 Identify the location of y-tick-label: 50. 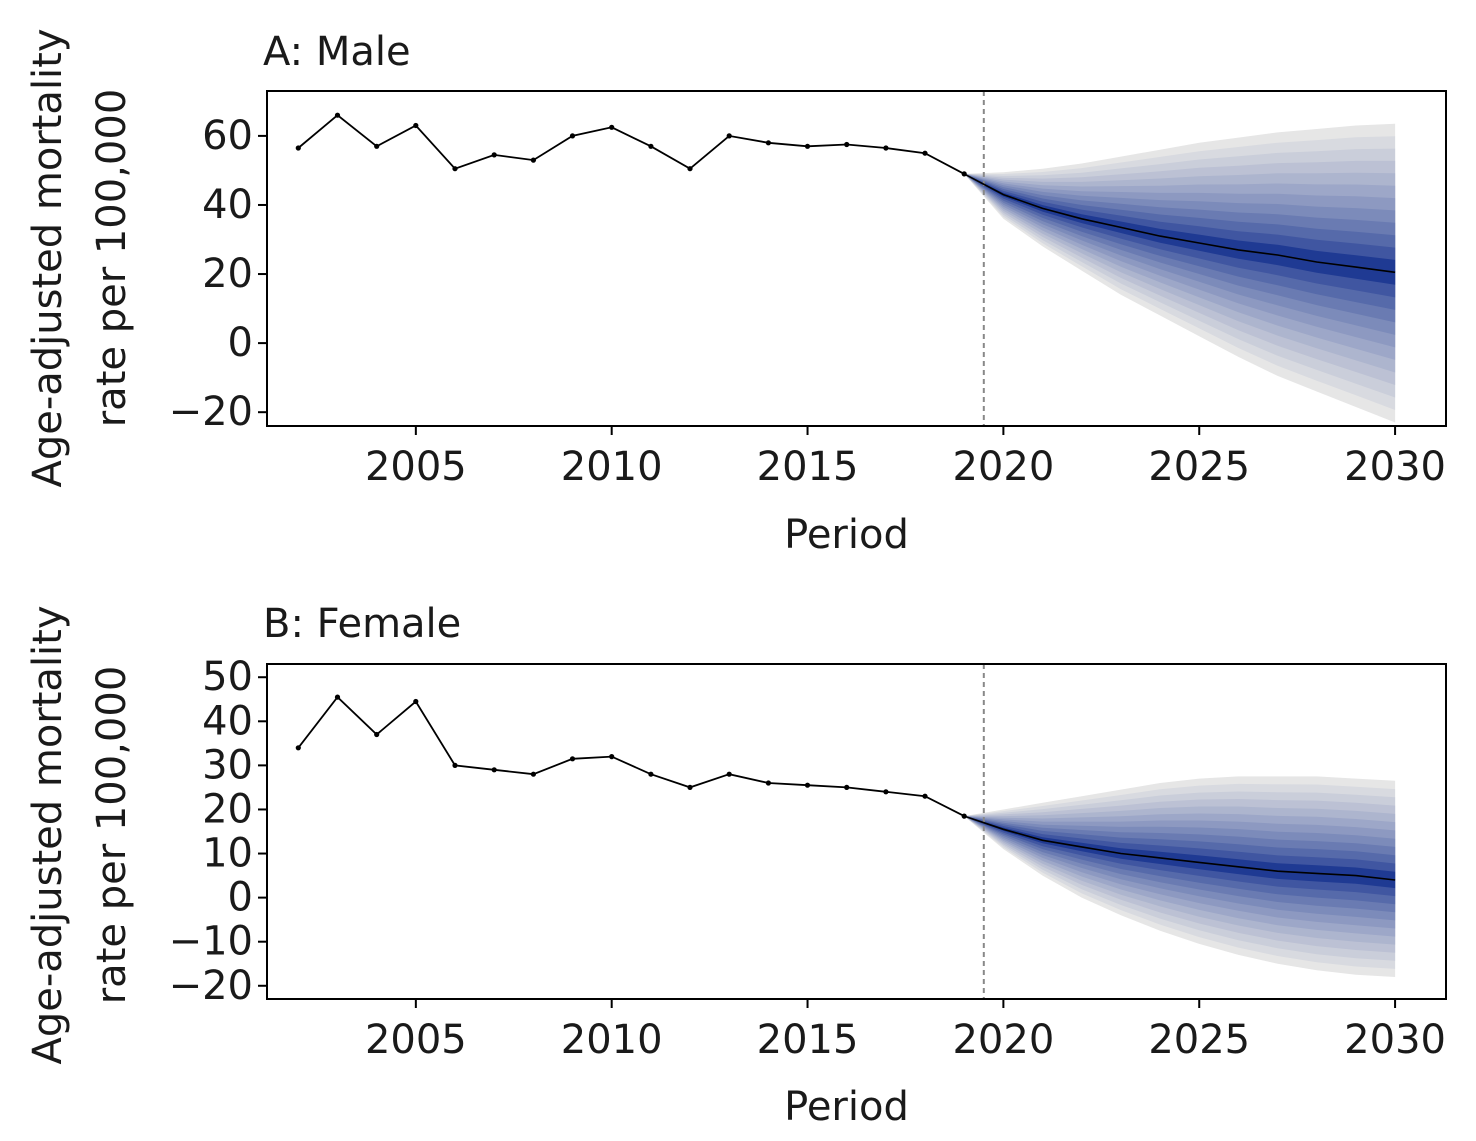
(227, 677).